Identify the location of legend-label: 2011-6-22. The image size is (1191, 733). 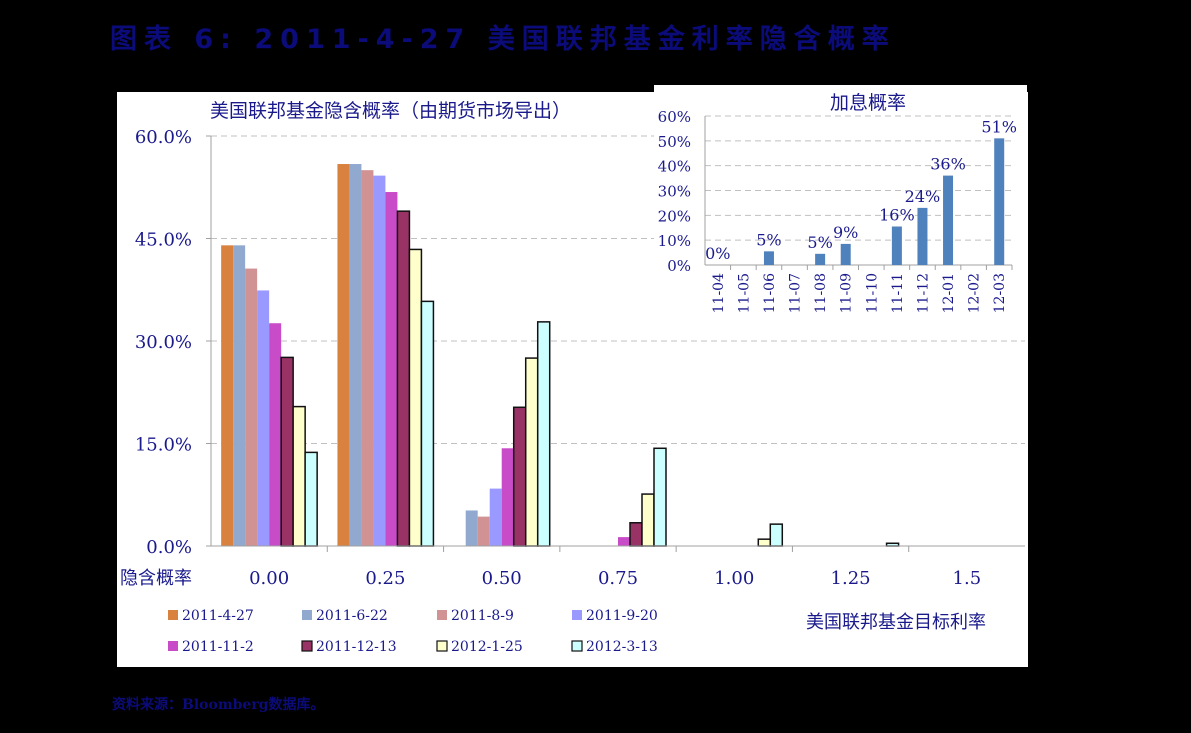
(352, 616).